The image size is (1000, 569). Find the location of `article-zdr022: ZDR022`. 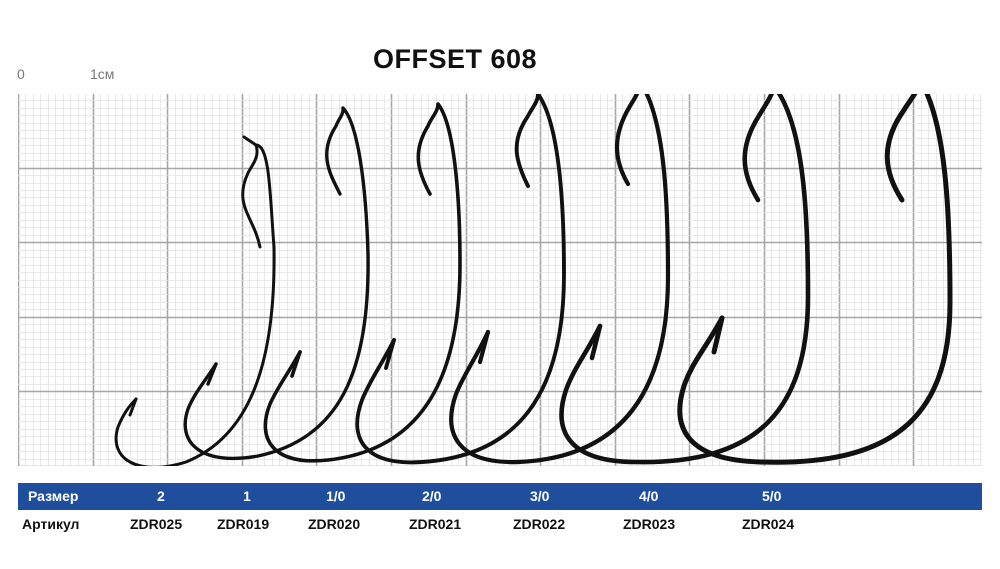

article-zdr022: ZDR022 is located at coordinates (539, 524).